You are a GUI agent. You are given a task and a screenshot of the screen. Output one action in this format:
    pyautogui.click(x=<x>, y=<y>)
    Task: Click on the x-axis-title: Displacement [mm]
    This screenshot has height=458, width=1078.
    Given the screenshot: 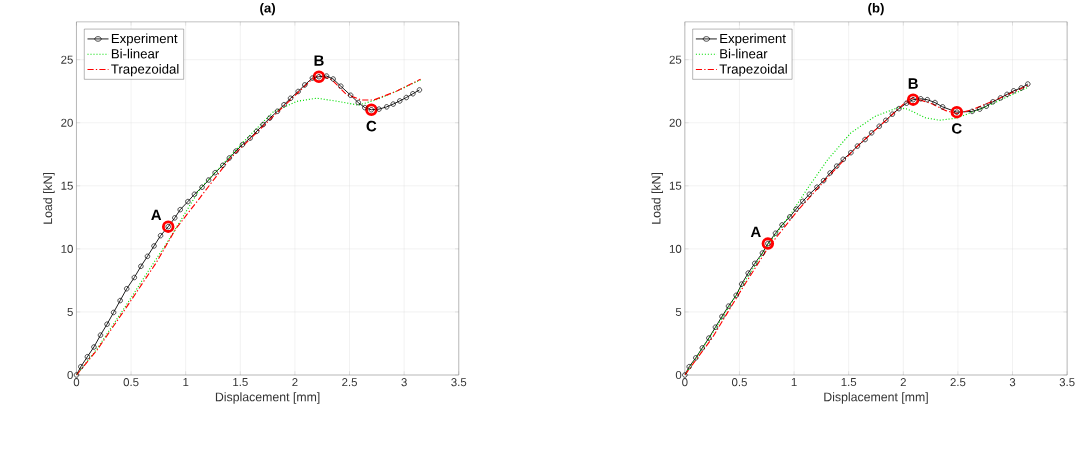 What is the action you would take?
    pyautogui.click(x=876, y=398)
    